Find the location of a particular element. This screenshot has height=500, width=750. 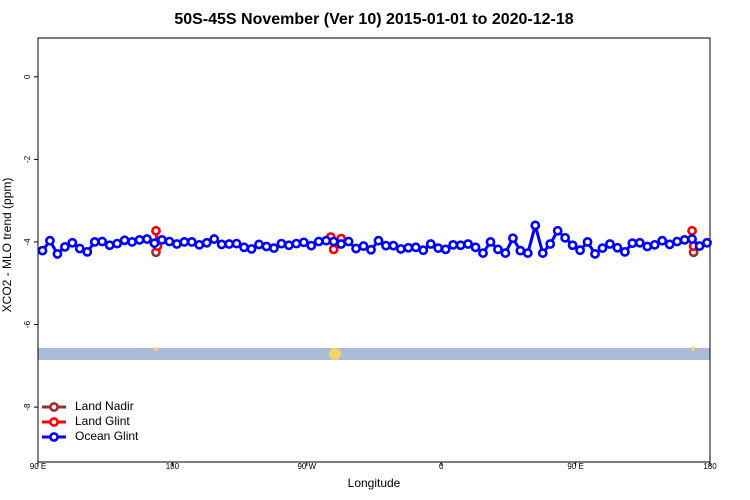

legend-label: Land Nadir is located at coordinates (104, 406).